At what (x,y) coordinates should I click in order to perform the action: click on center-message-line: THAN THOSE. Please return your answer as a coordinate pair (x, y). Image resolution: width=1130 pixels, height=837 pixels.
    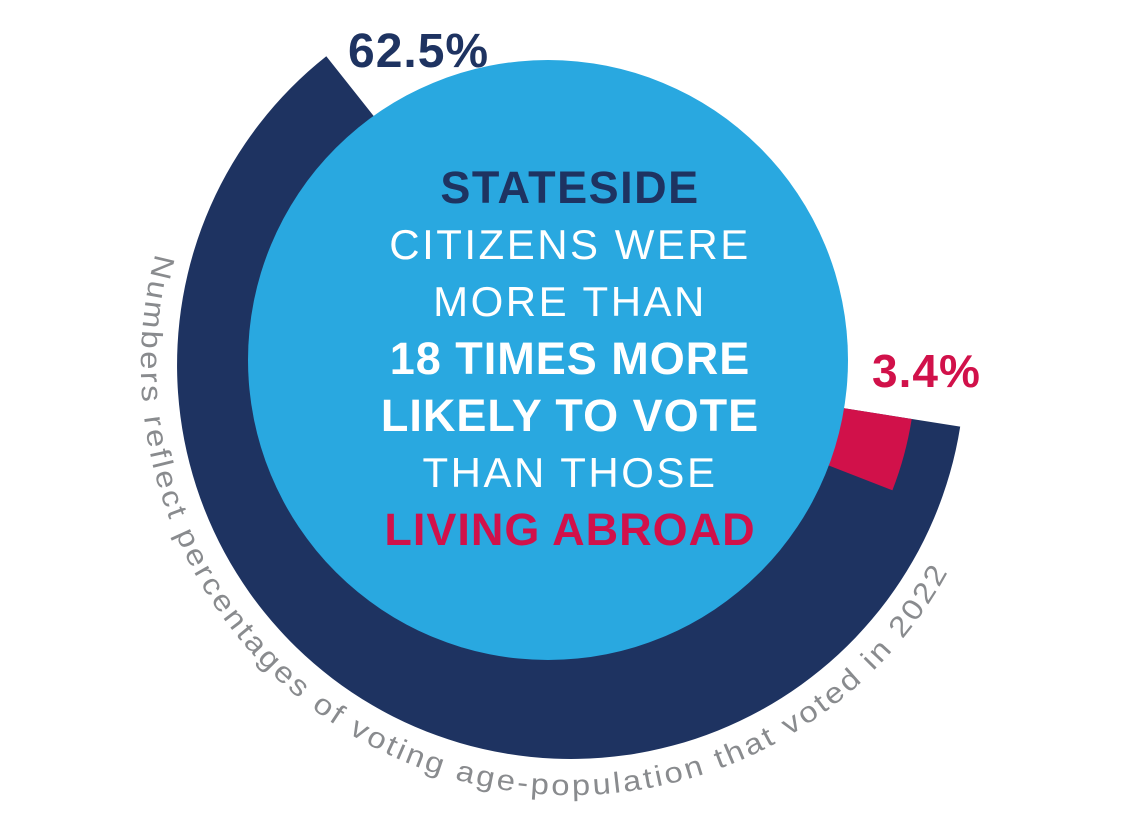
    Looking at the image, I should click on (570, 472).